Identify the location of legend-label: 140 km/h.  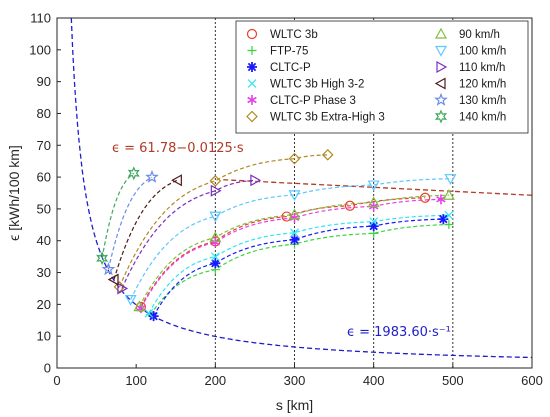
(482, 118).